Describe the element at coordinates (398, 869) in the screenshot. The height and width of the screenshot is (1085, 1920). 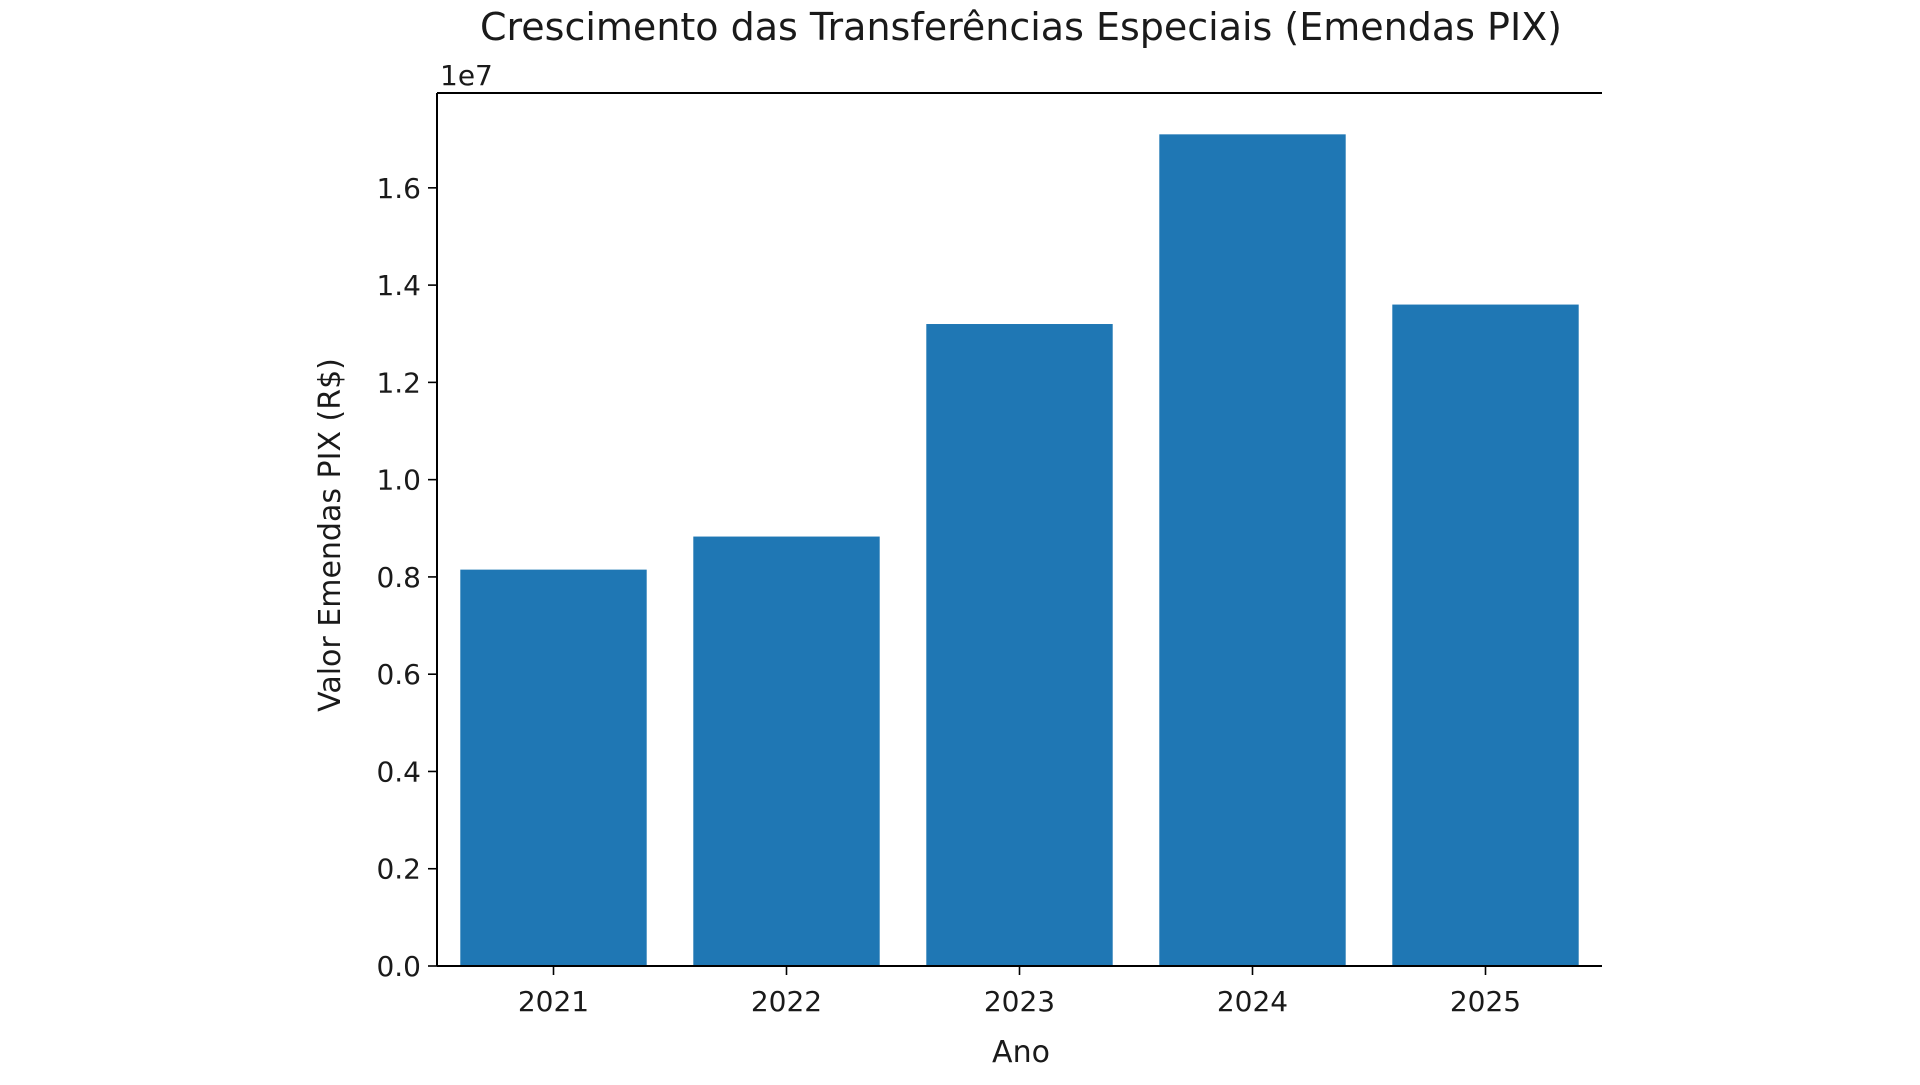
I see `y-tick-label: 0.2` at that location.